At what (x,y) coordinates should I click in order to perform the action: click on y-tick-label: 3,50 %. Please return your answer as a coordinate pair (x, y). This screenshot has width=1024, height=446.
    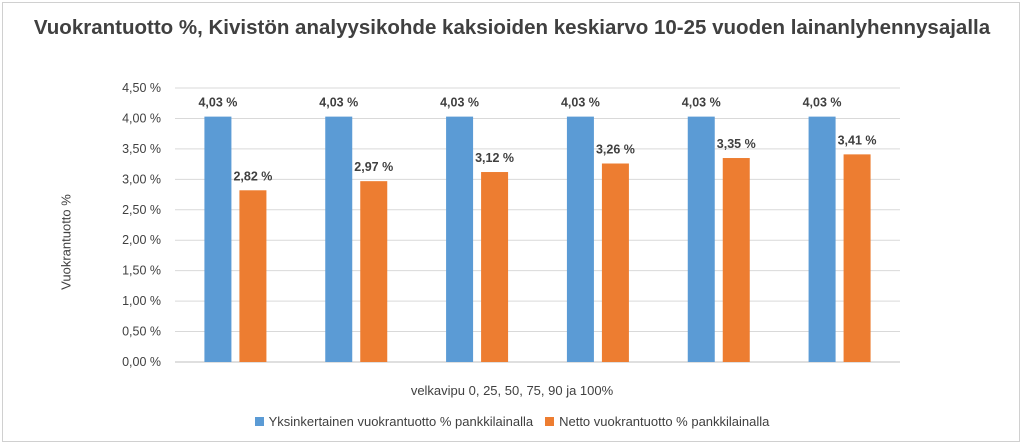
    Looking at the image, I should click on (141, 149).